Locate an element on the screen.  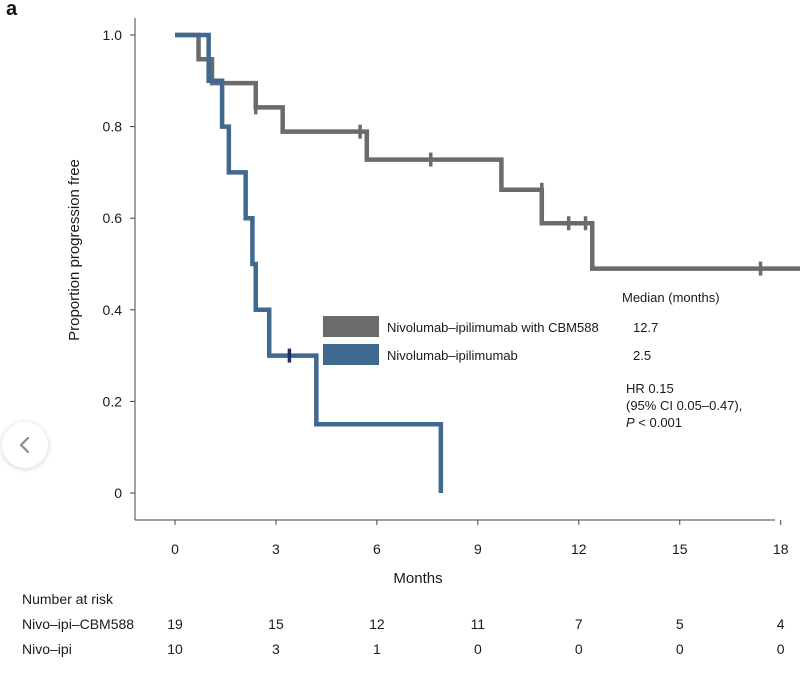
p-value-symbol: P is located at coordinates (630, 422).